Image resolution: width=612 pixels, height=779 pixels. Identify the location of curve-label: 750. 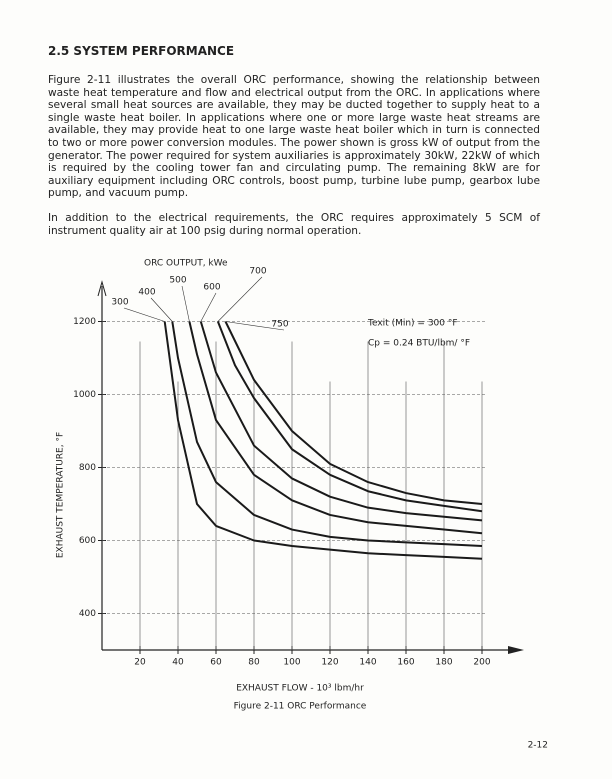
(279, 325).